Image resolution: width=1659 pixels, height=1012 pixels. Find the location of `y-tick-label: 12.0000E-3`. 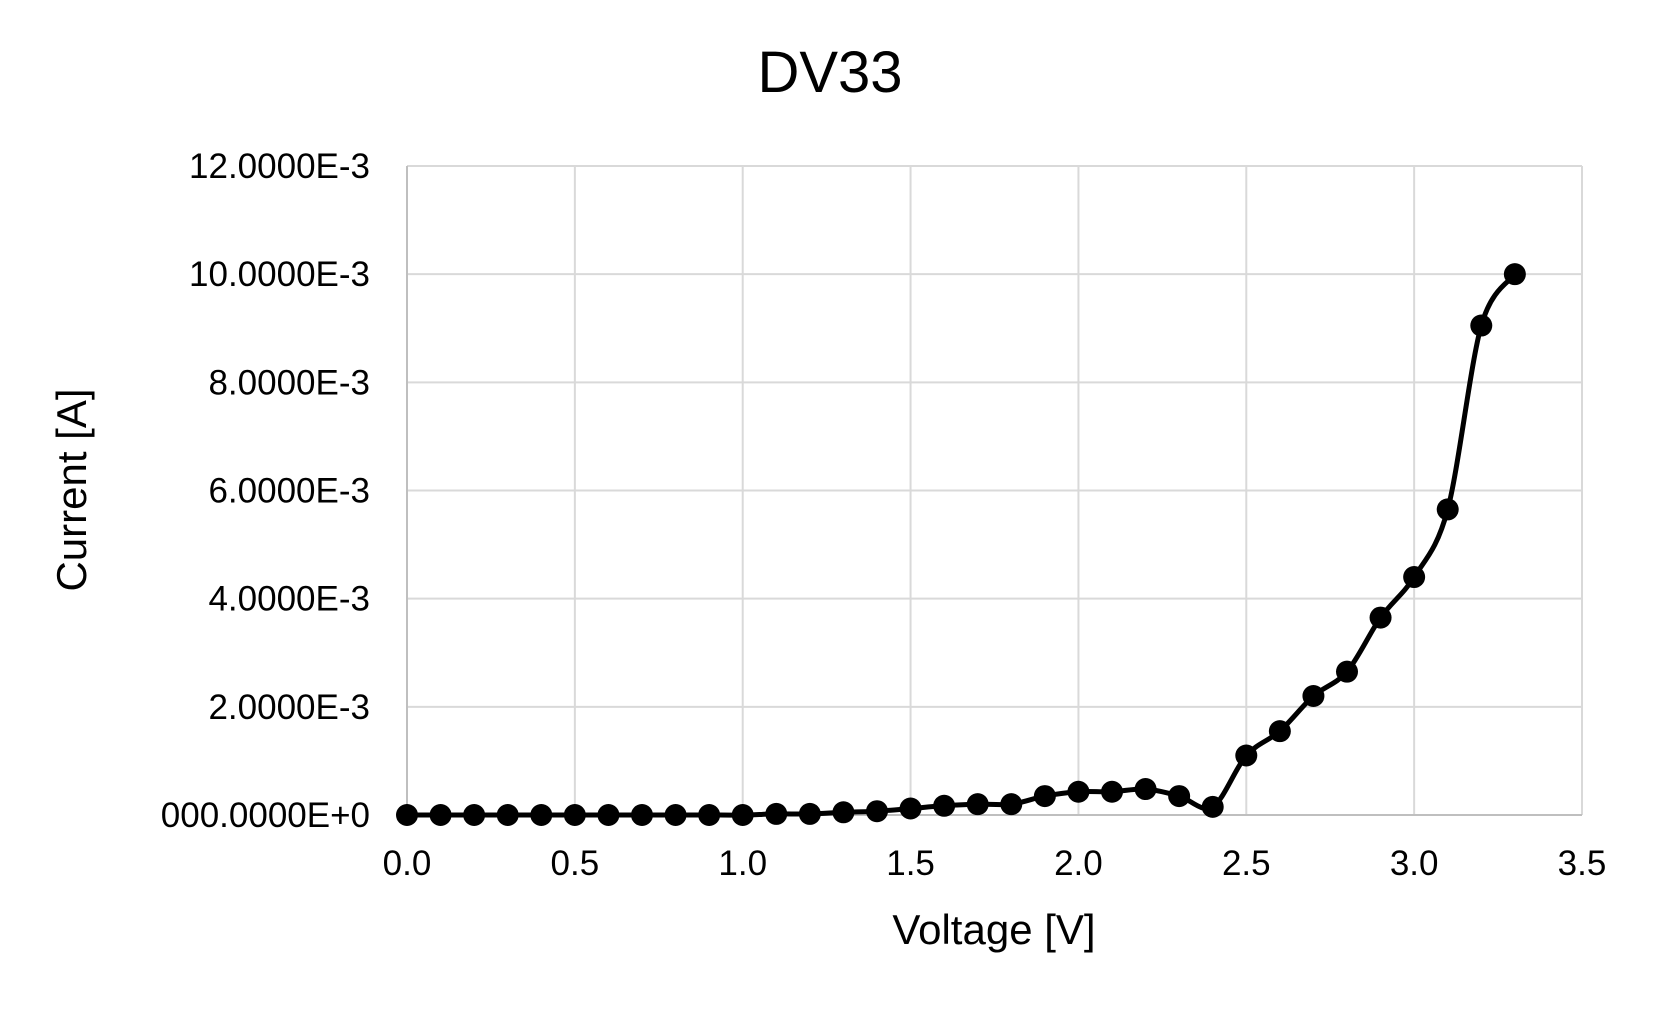

y-tick-label: 12.0000E-3 is located at coordinates (279, 166).